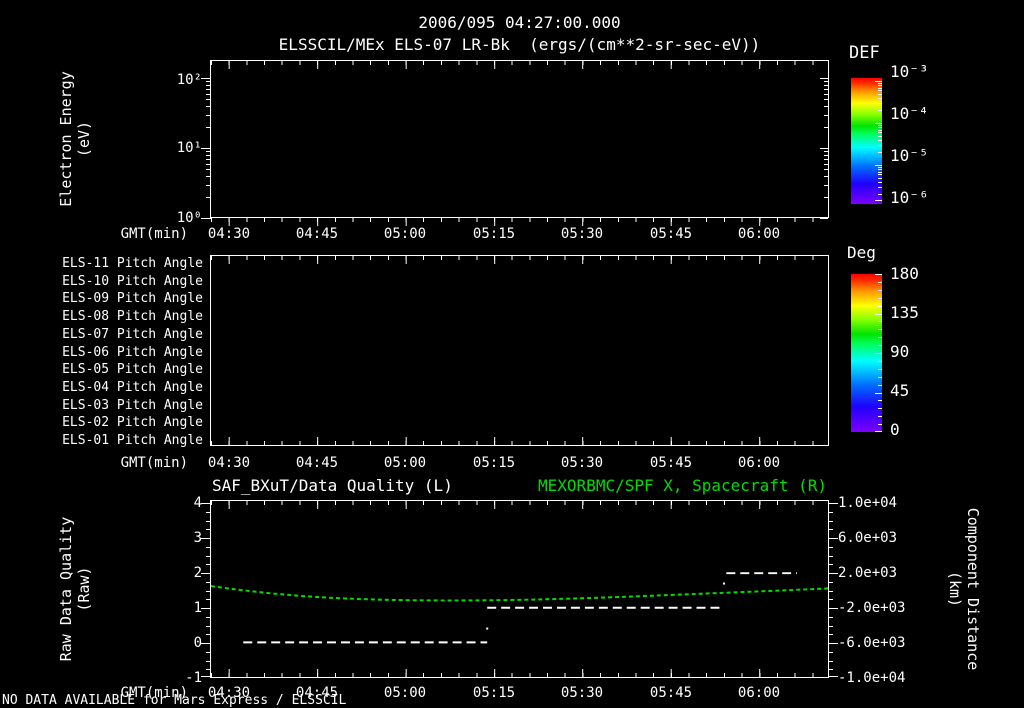 The height and width of the screenshot is (708, 1024). Describe the element at coordinates (132, 298) in the screenshot. I see `pitch-row-label: ELS-09 Pitch Angle` at that location.